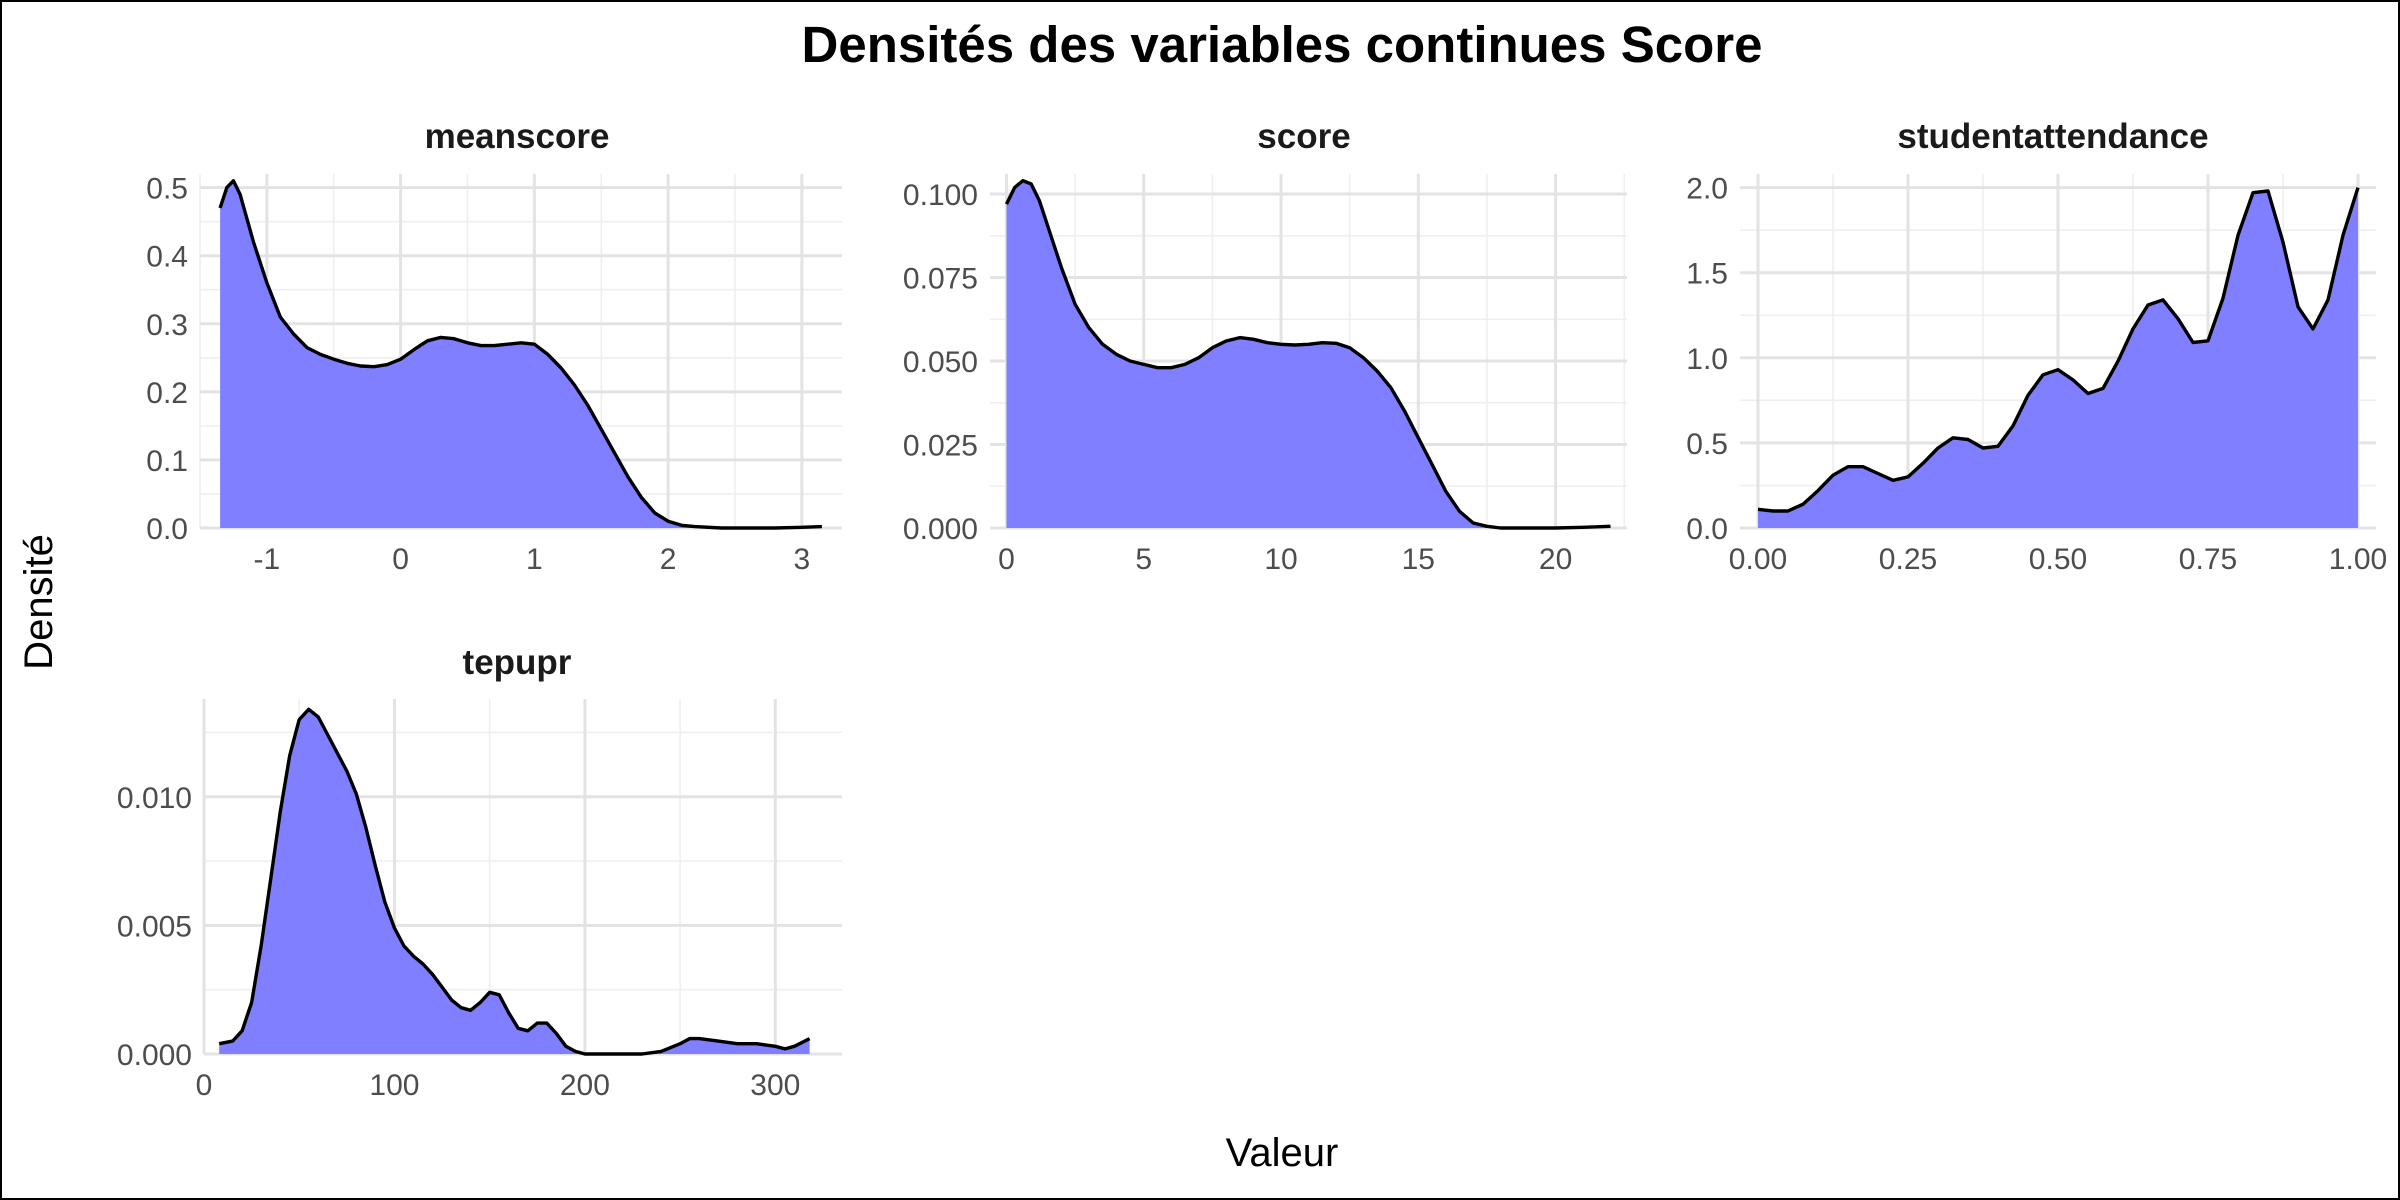 The height and width of the screenshot is (1200, 2400). Describe the element at coordinates (1758, 559) in the screenshot. I see `x-tick-label: 0.00` at that location.